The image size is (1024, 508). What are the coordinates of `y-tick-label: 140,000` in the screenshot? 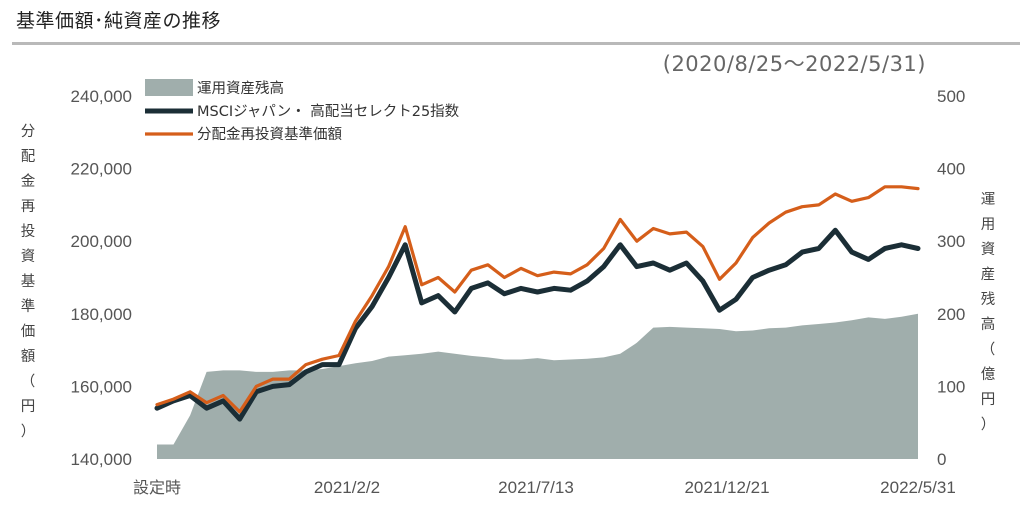 It's located at (101, 459).